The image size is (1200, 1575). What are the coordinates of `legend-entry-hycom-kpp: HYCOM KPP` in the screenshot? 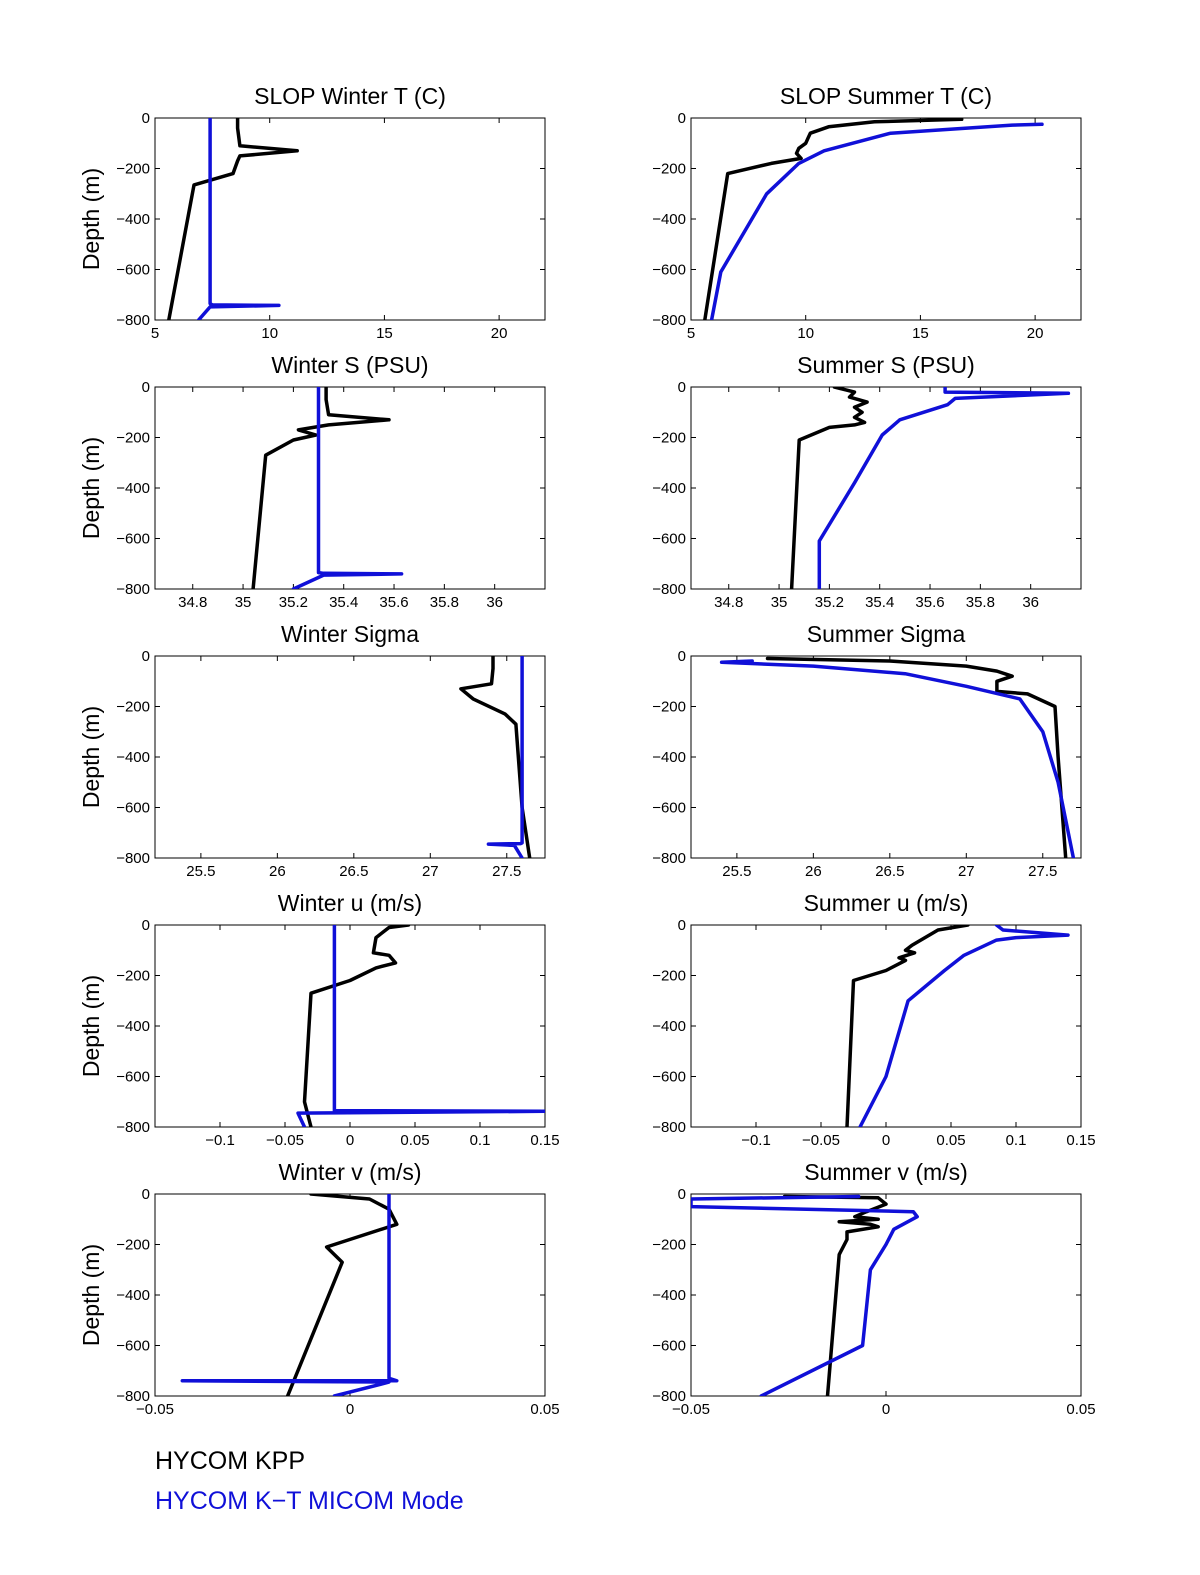 It's located at (230, 1461).